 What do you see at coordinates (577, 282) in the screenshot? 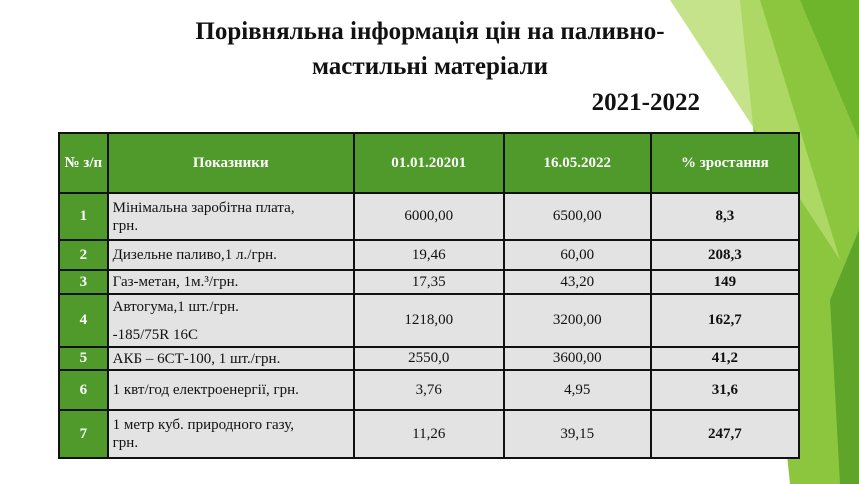
I see `price-2022: 43,20` at bounding box center [577, 282].